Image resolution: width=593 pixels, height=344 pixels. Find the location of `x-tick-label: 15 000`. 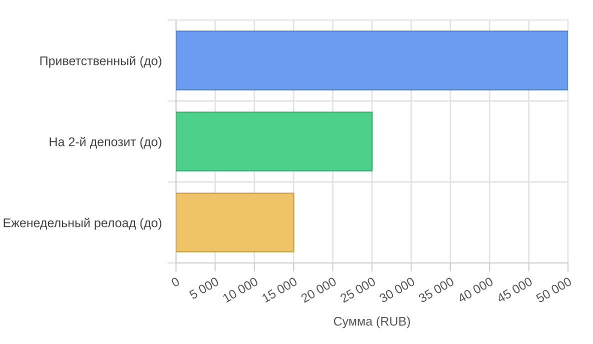

x-tick-label: 15 000 is located at coordinates (279, 289).